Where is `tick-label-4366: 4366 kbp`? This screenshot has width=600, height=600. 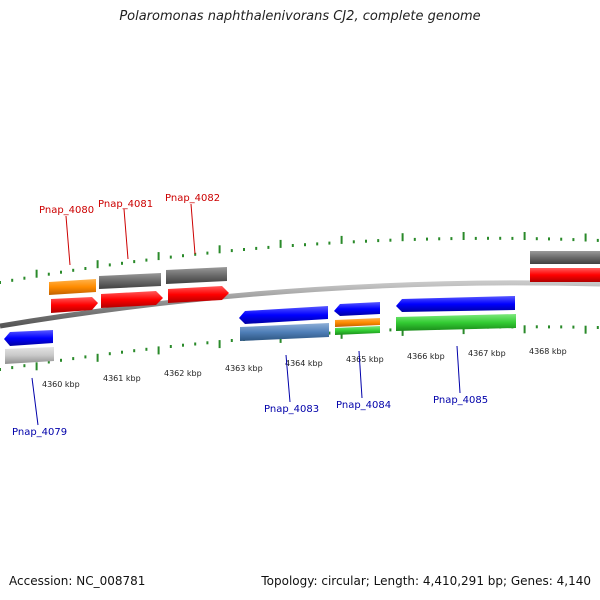 tick-label-4366: 4366 kbp is located at coordinates (426, 356).